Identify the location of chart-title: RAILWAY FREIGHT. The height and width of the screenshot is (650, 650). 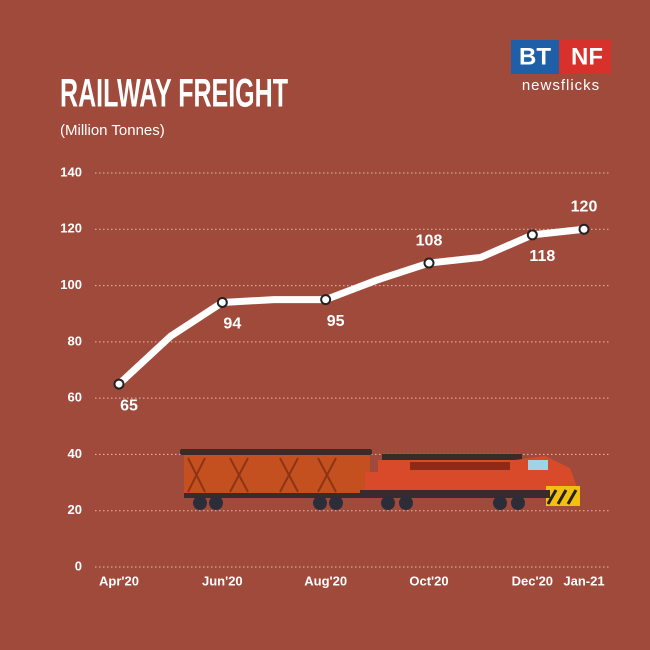
(174, 94).